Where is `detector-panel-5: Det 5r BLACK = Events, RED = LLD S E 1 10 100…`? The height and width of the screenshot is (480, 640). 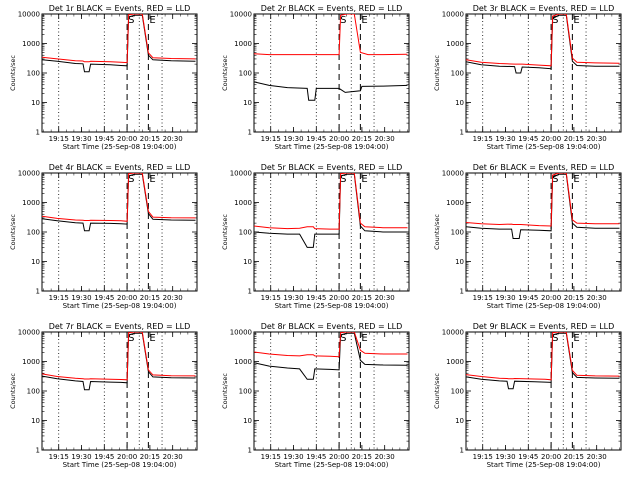
detector-panel-5: Det 5r BLACK = Events, RED = LLD S E 1 10 100… is located at coordinates (315, 236).